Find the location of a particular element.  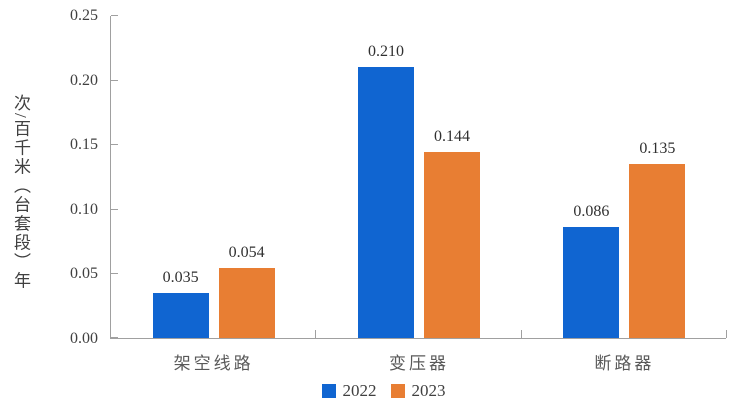

bar-2023-架空线路 is located at coordinates (246, 303).